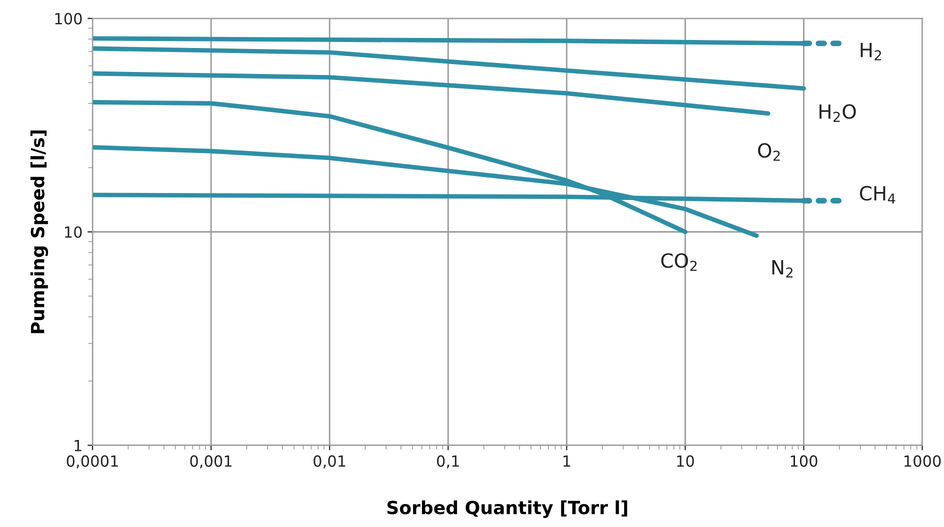 Image resolution: width=944 pixels, height=527 pixels. Describe the element at coordinates (78, 446) in the screenshot. I see `y-tick-label: 1` at that location.